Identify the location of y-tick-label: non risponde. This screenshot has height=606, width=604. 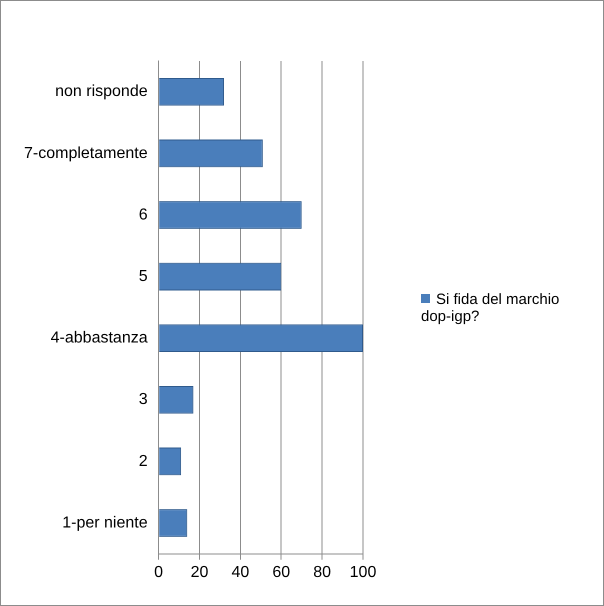
(101, 91).